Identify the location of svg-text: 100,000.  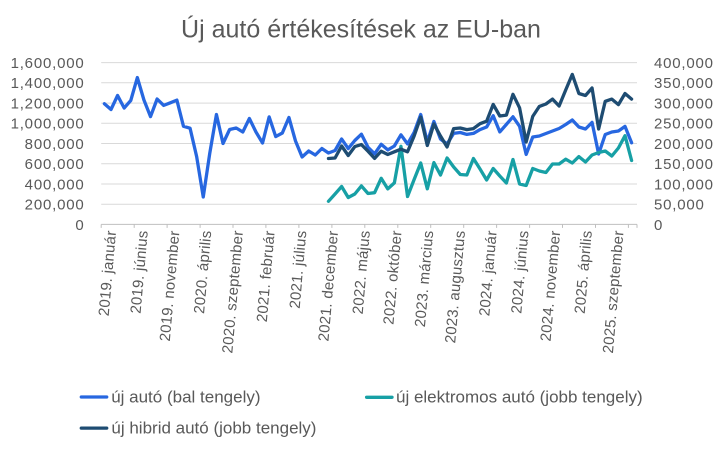
(684, 184).